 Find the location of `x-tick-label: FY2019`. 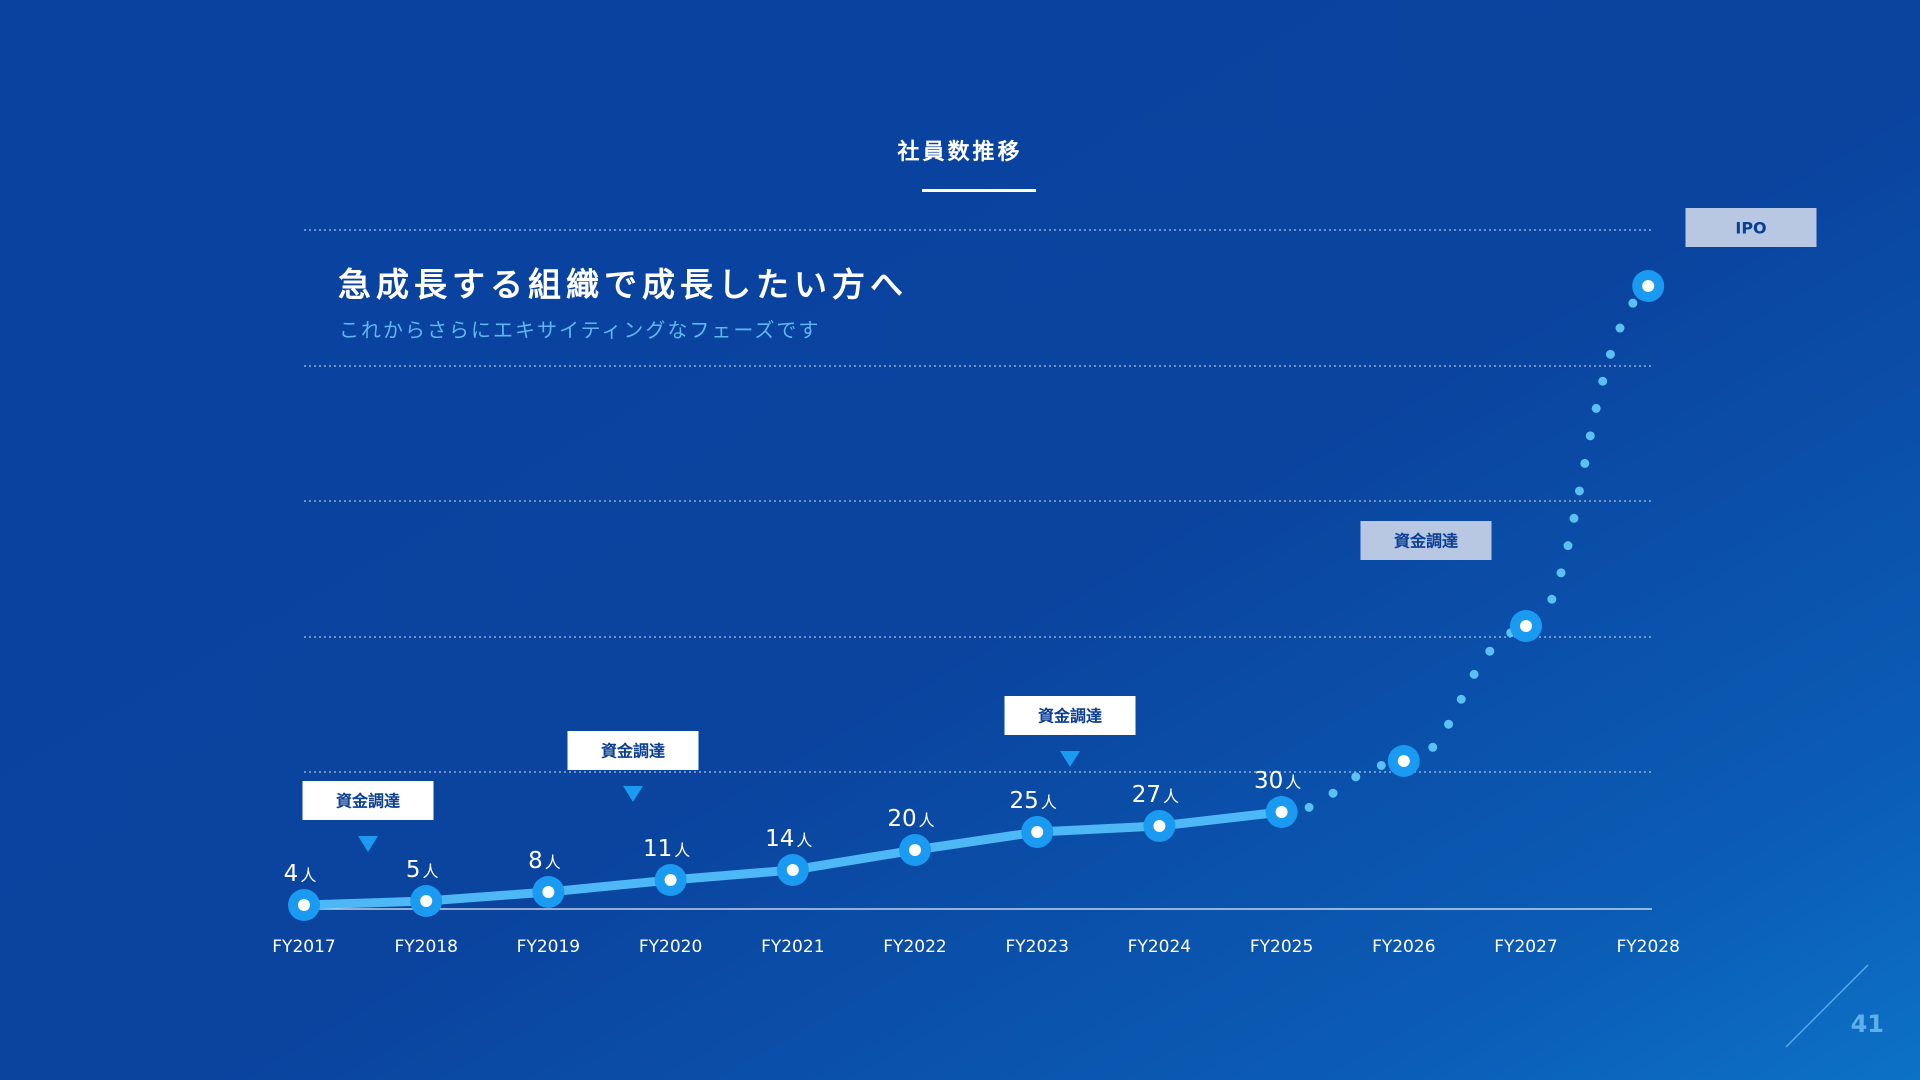

x-tick-label: FY2019 is located at coordinates (548, 947).